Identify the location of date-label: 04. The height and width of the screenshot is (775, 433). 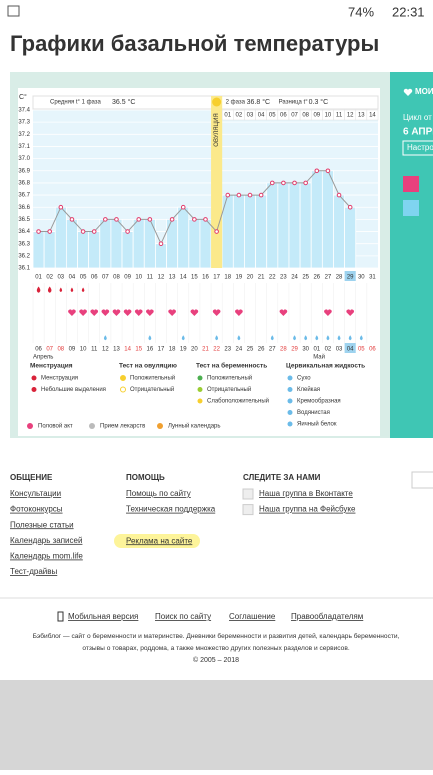
(350, 350).